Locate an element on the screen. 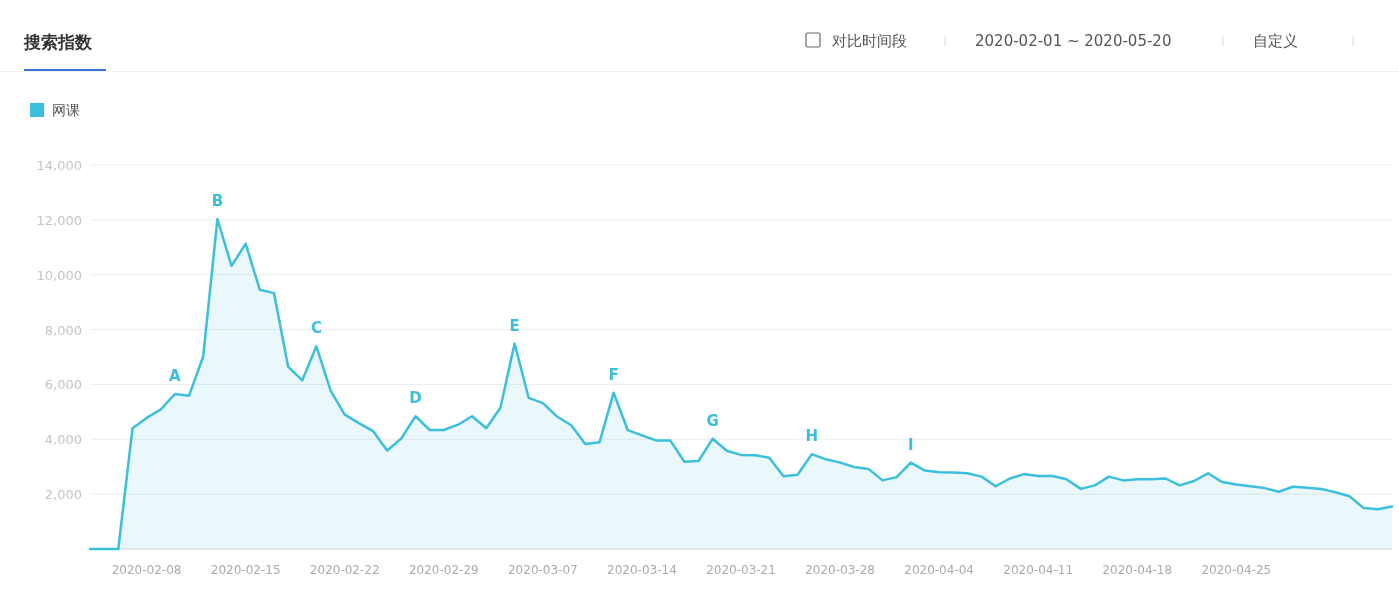 Image resolution: width=1399 pixels, height=599 pixels. x-tick-label: 2020-02-15 is located at coordinates (245, 570).